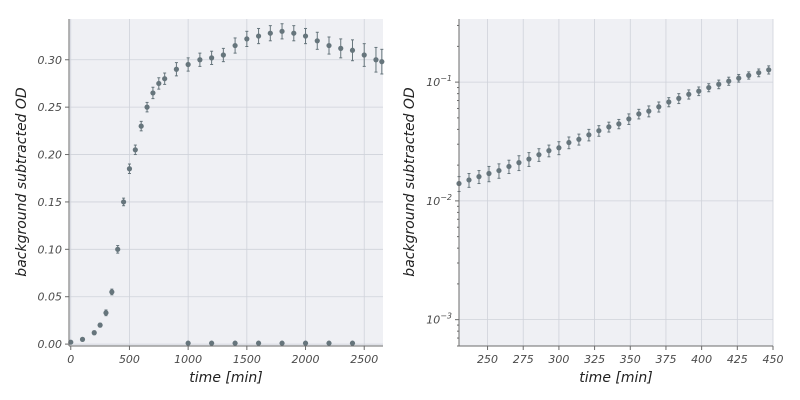 Image resolution: width=800 pixels, height=400 pixels. Describe the element at coordinates (439, 200) in the screenshot. I see `right-y-tick-label: 10⁻²` at that location.